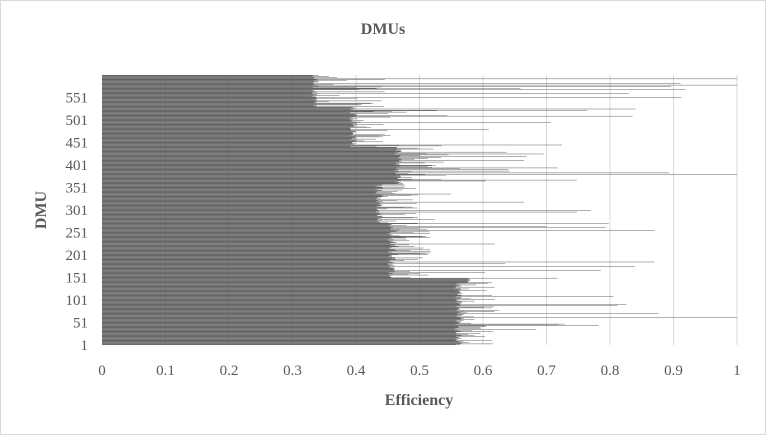  I want to click on x-tick-label: 0.5, so click(419, 371).